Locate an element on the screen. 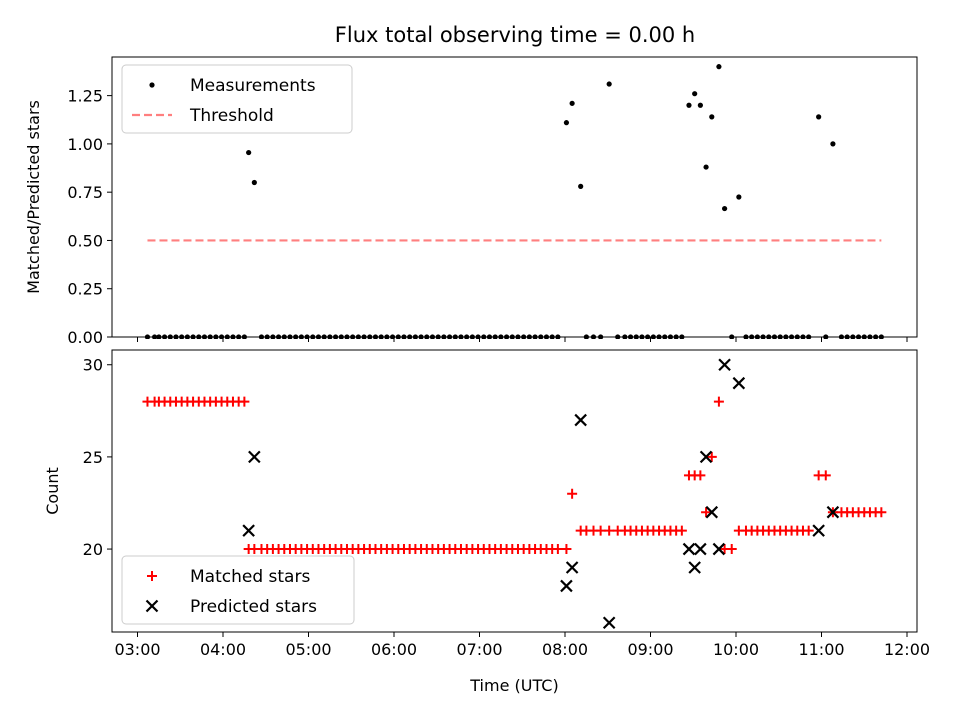 The width and height of the screenshot is (960, 720). y-tick-label: 20 is located at coordinates (93, 549).